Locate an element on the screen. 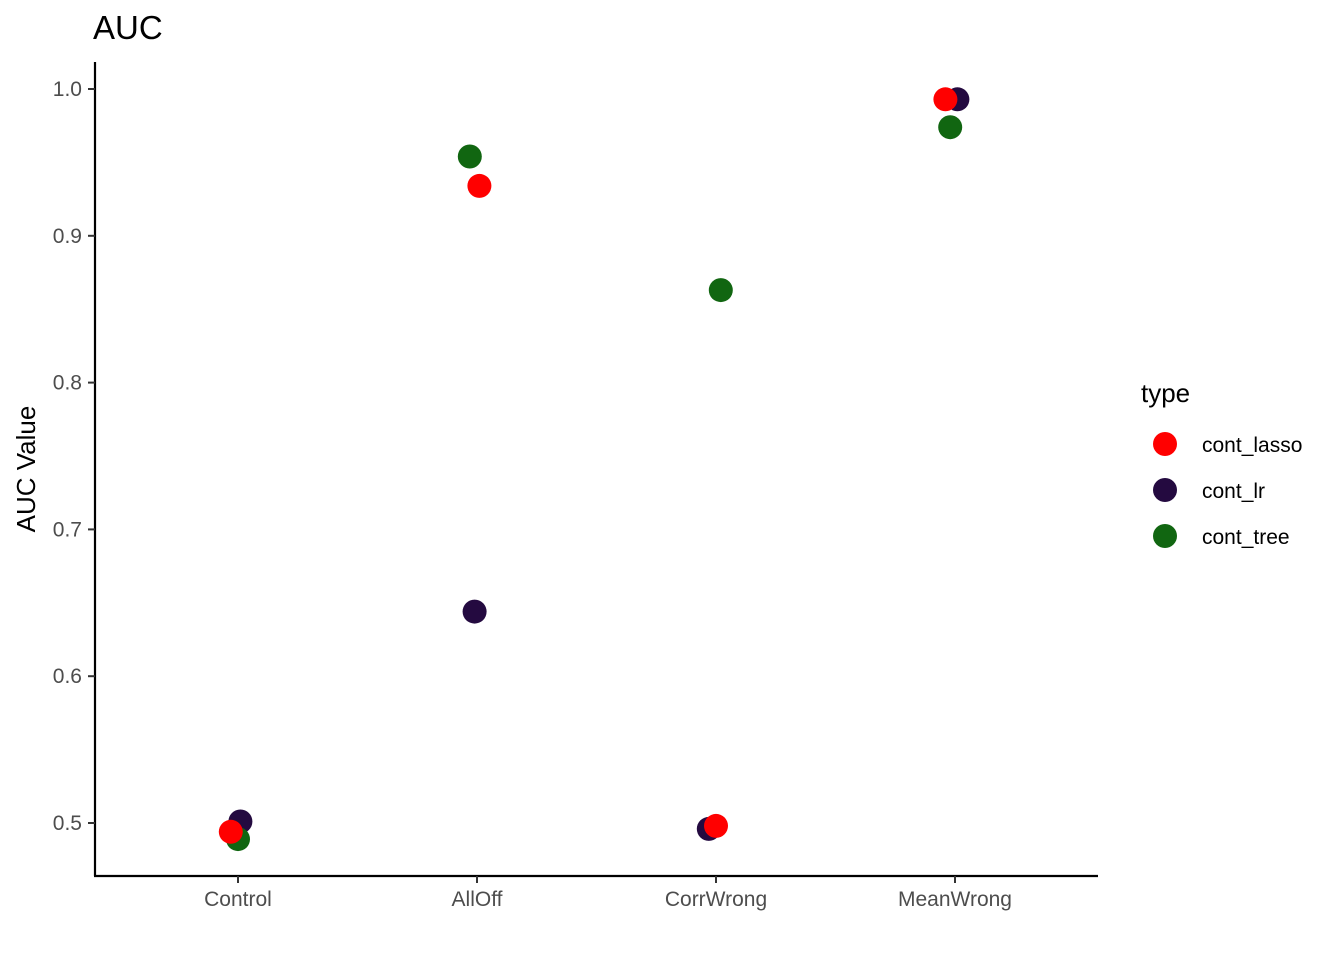 The width and height of the screenshot is (1344, 960). legend-label-cont_lr: cont_lr is located at coordinates (1233, 491).